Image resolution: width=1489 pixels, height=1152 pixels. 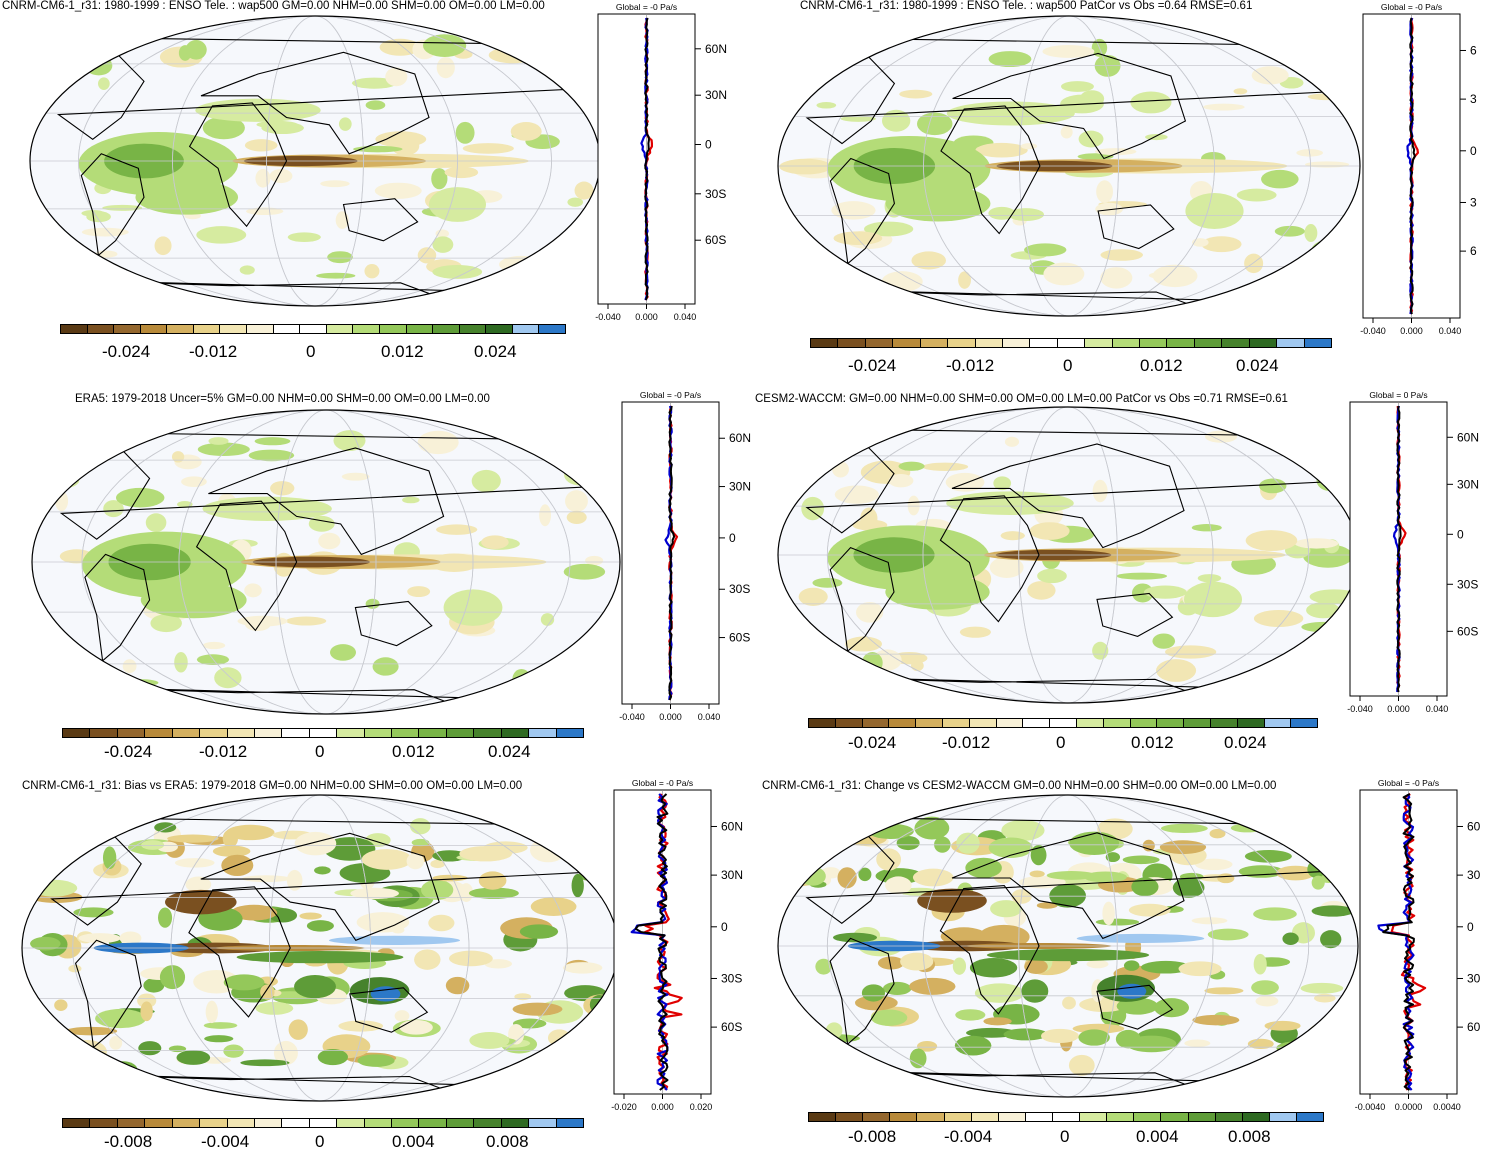 I want to click on colorbar-label: 0, so click(x=311, y=351).